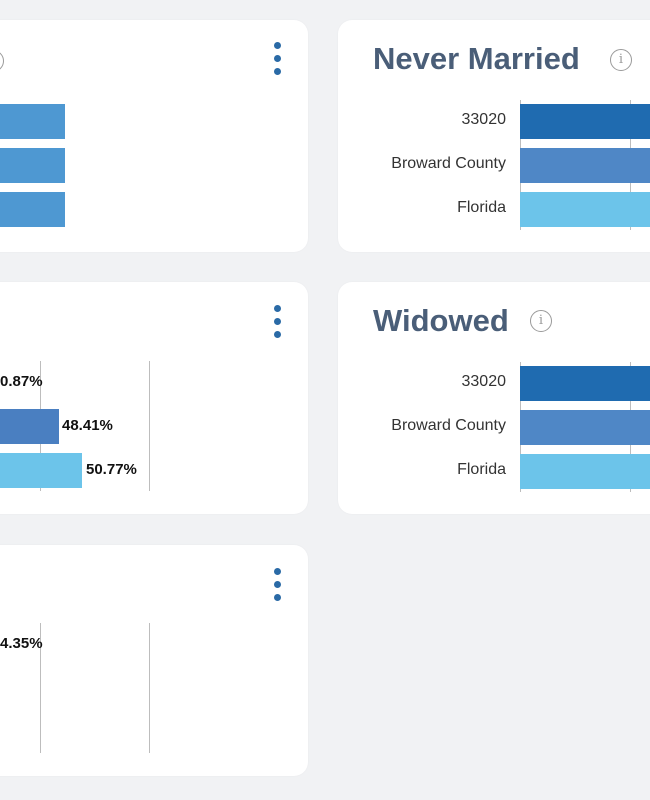  Describe the element at coordinates (21, 643) in the screenshot. I see `value-label-33020: 4.35%` at that location.